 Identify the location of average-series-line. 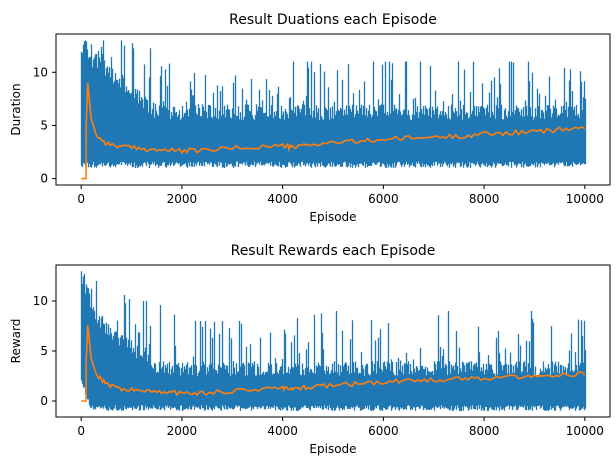
(333, 363).